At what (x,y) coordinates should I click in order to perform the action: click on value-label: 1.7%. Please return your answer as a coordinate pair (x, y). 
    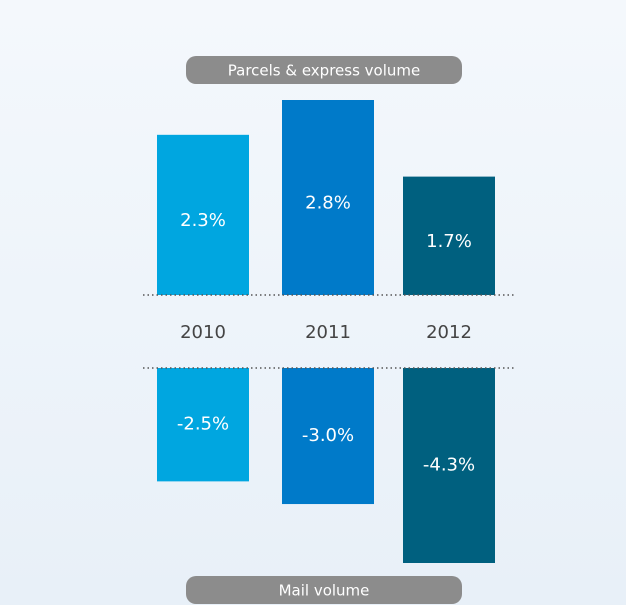
    Looking at the image, I should click on (449, 241).